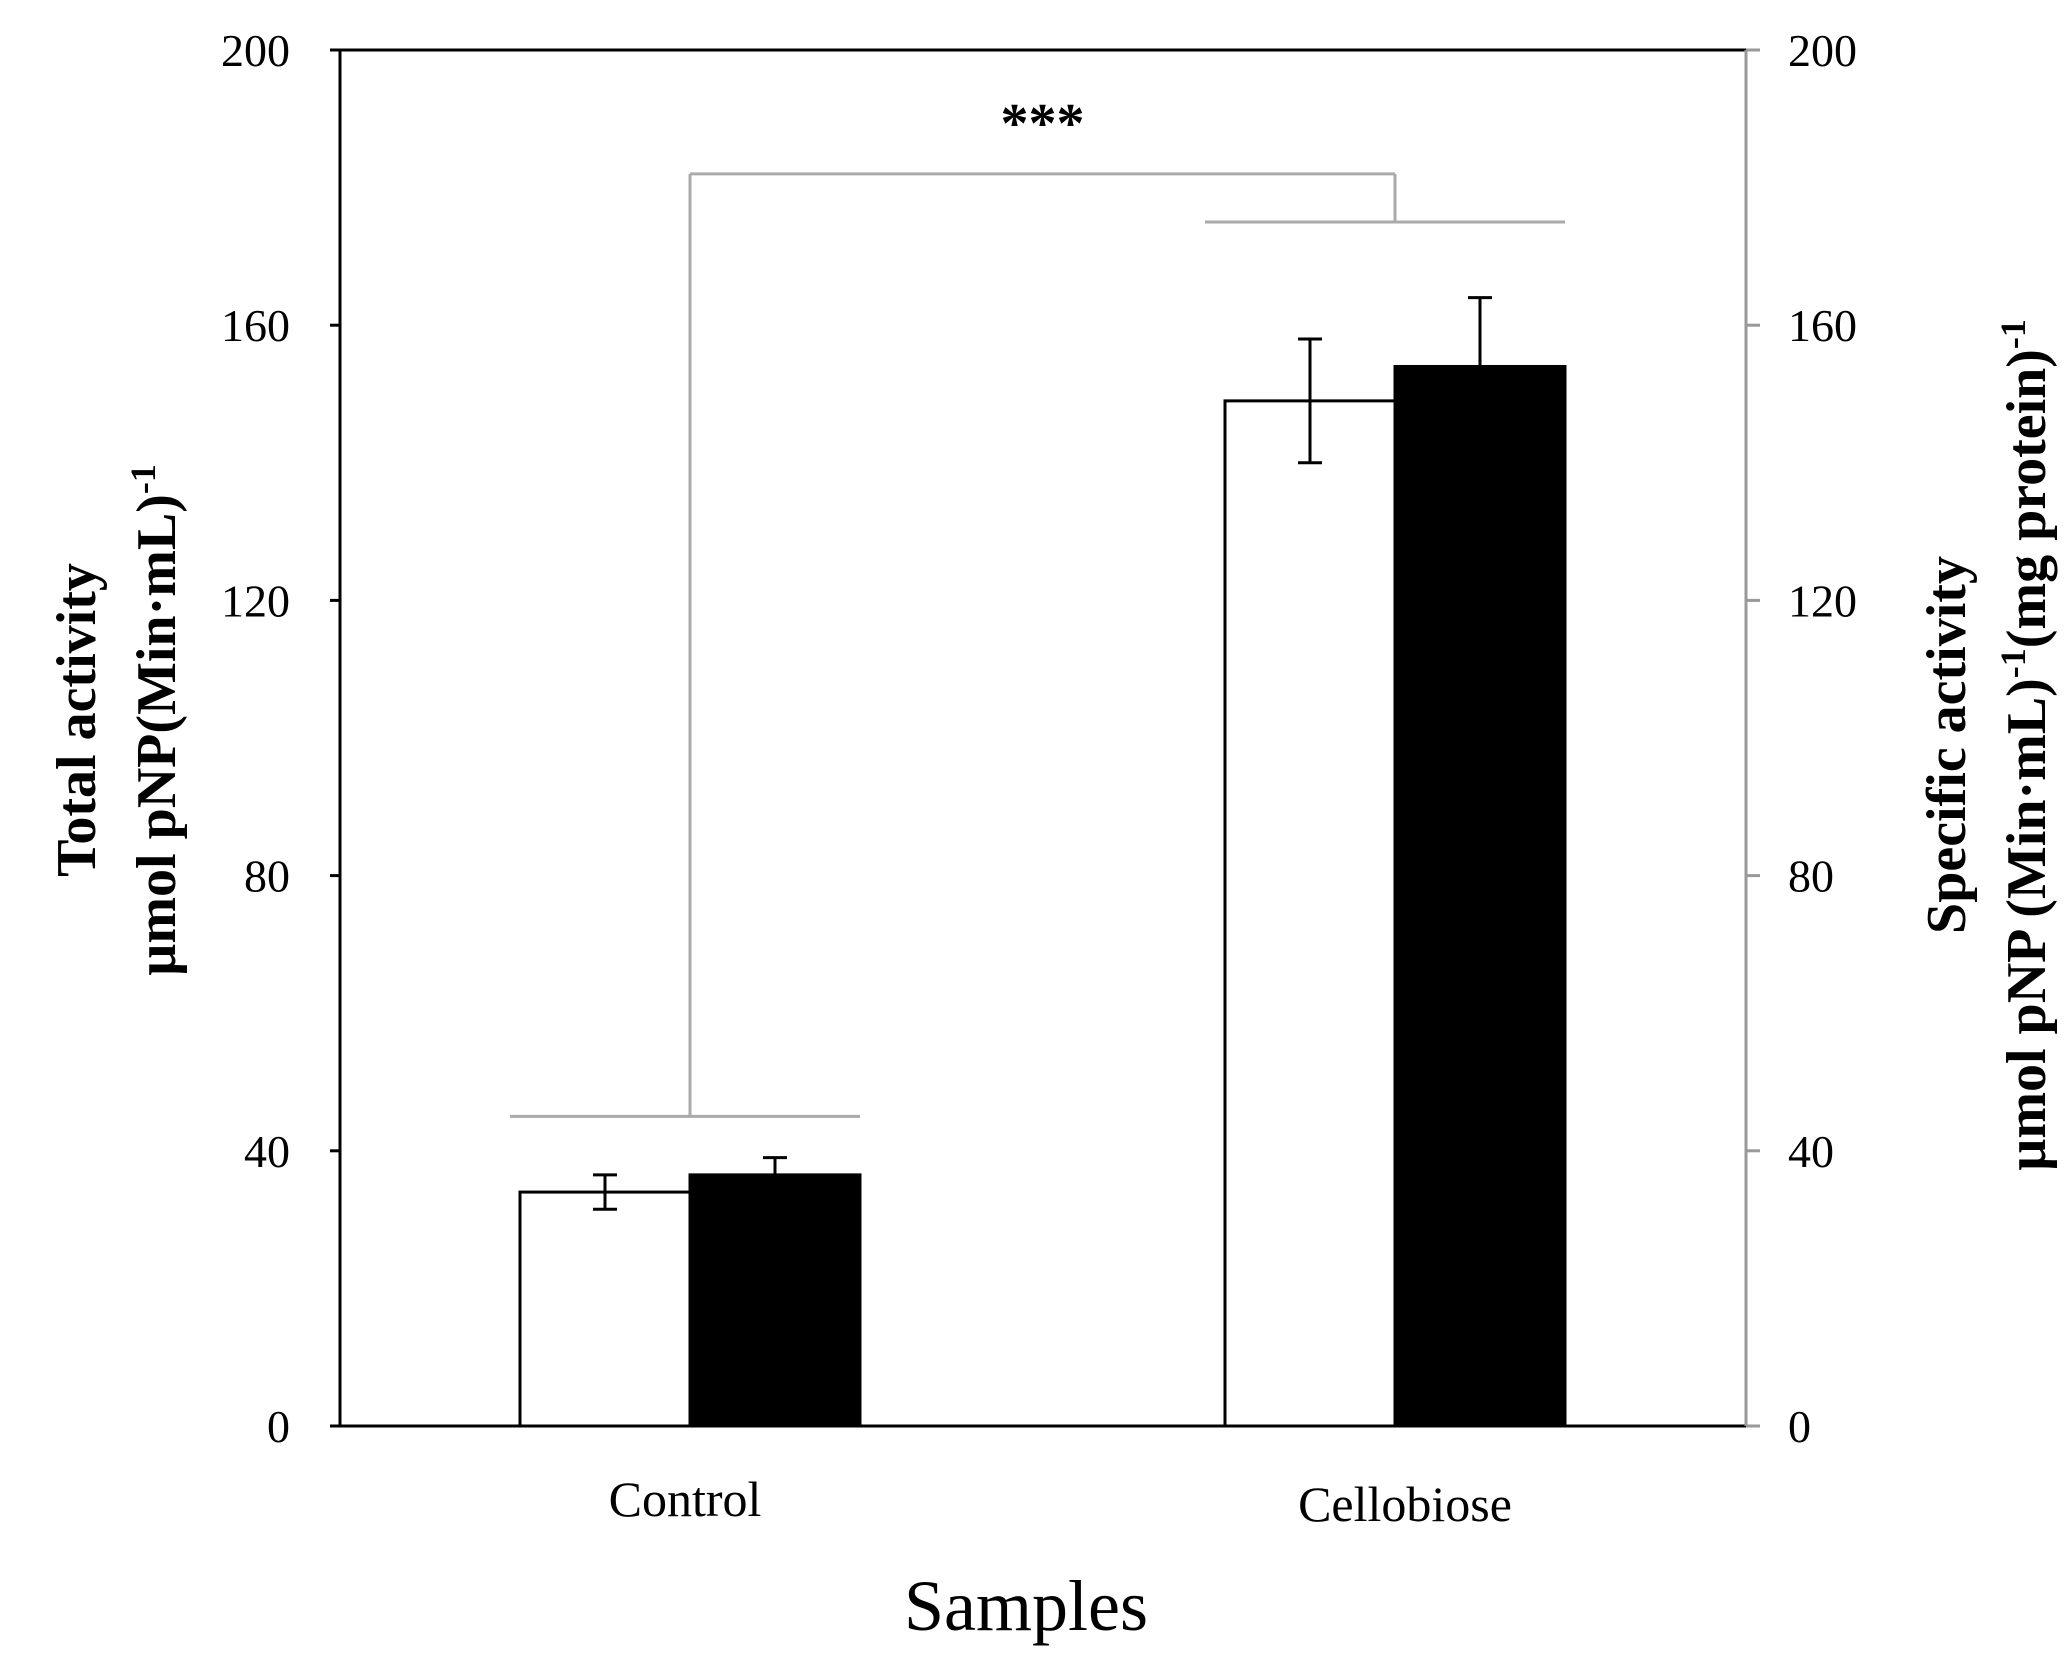 Image resolution: width=2068 pixels, height=1653 pixels. Describe the element at coordinates (278, 1426) in the screenshot. I see `left-tick-label: 0` at that location.